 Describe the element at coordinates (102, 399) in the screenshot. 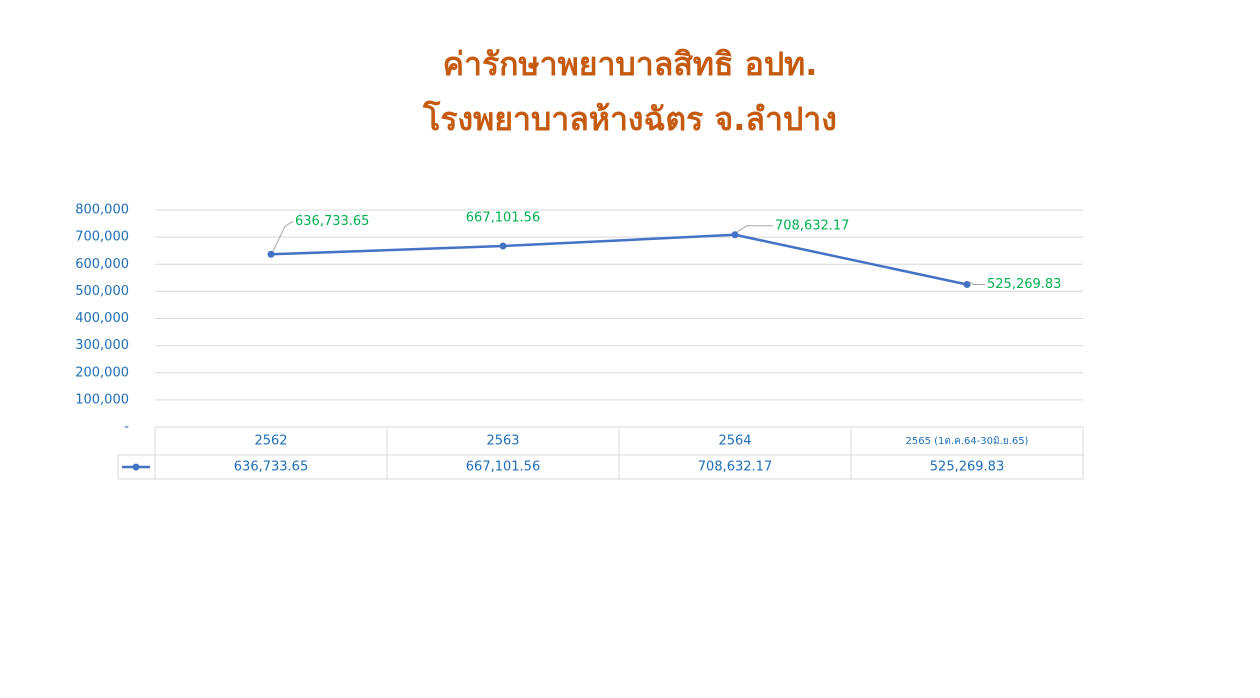

I see `y-tick-label: 100,000` at that location.